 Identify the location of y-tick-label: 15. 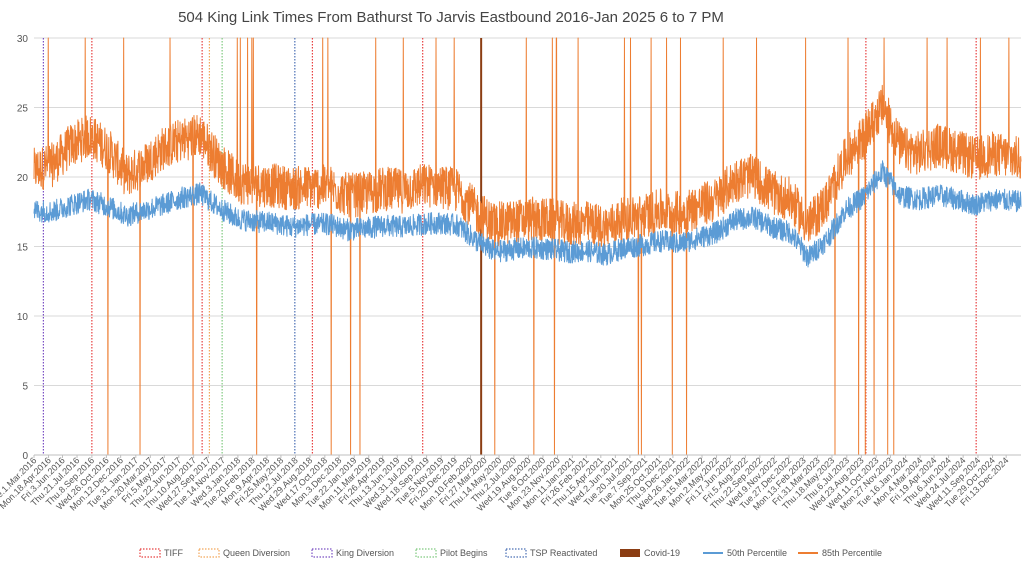
(23, 248).